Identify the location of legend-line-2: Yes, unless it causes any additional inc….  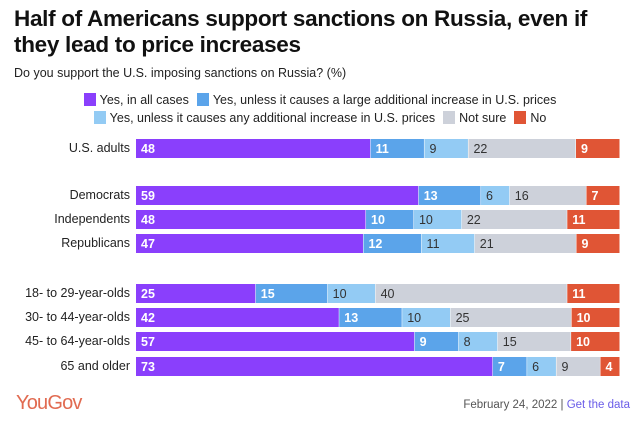
(320, 117).